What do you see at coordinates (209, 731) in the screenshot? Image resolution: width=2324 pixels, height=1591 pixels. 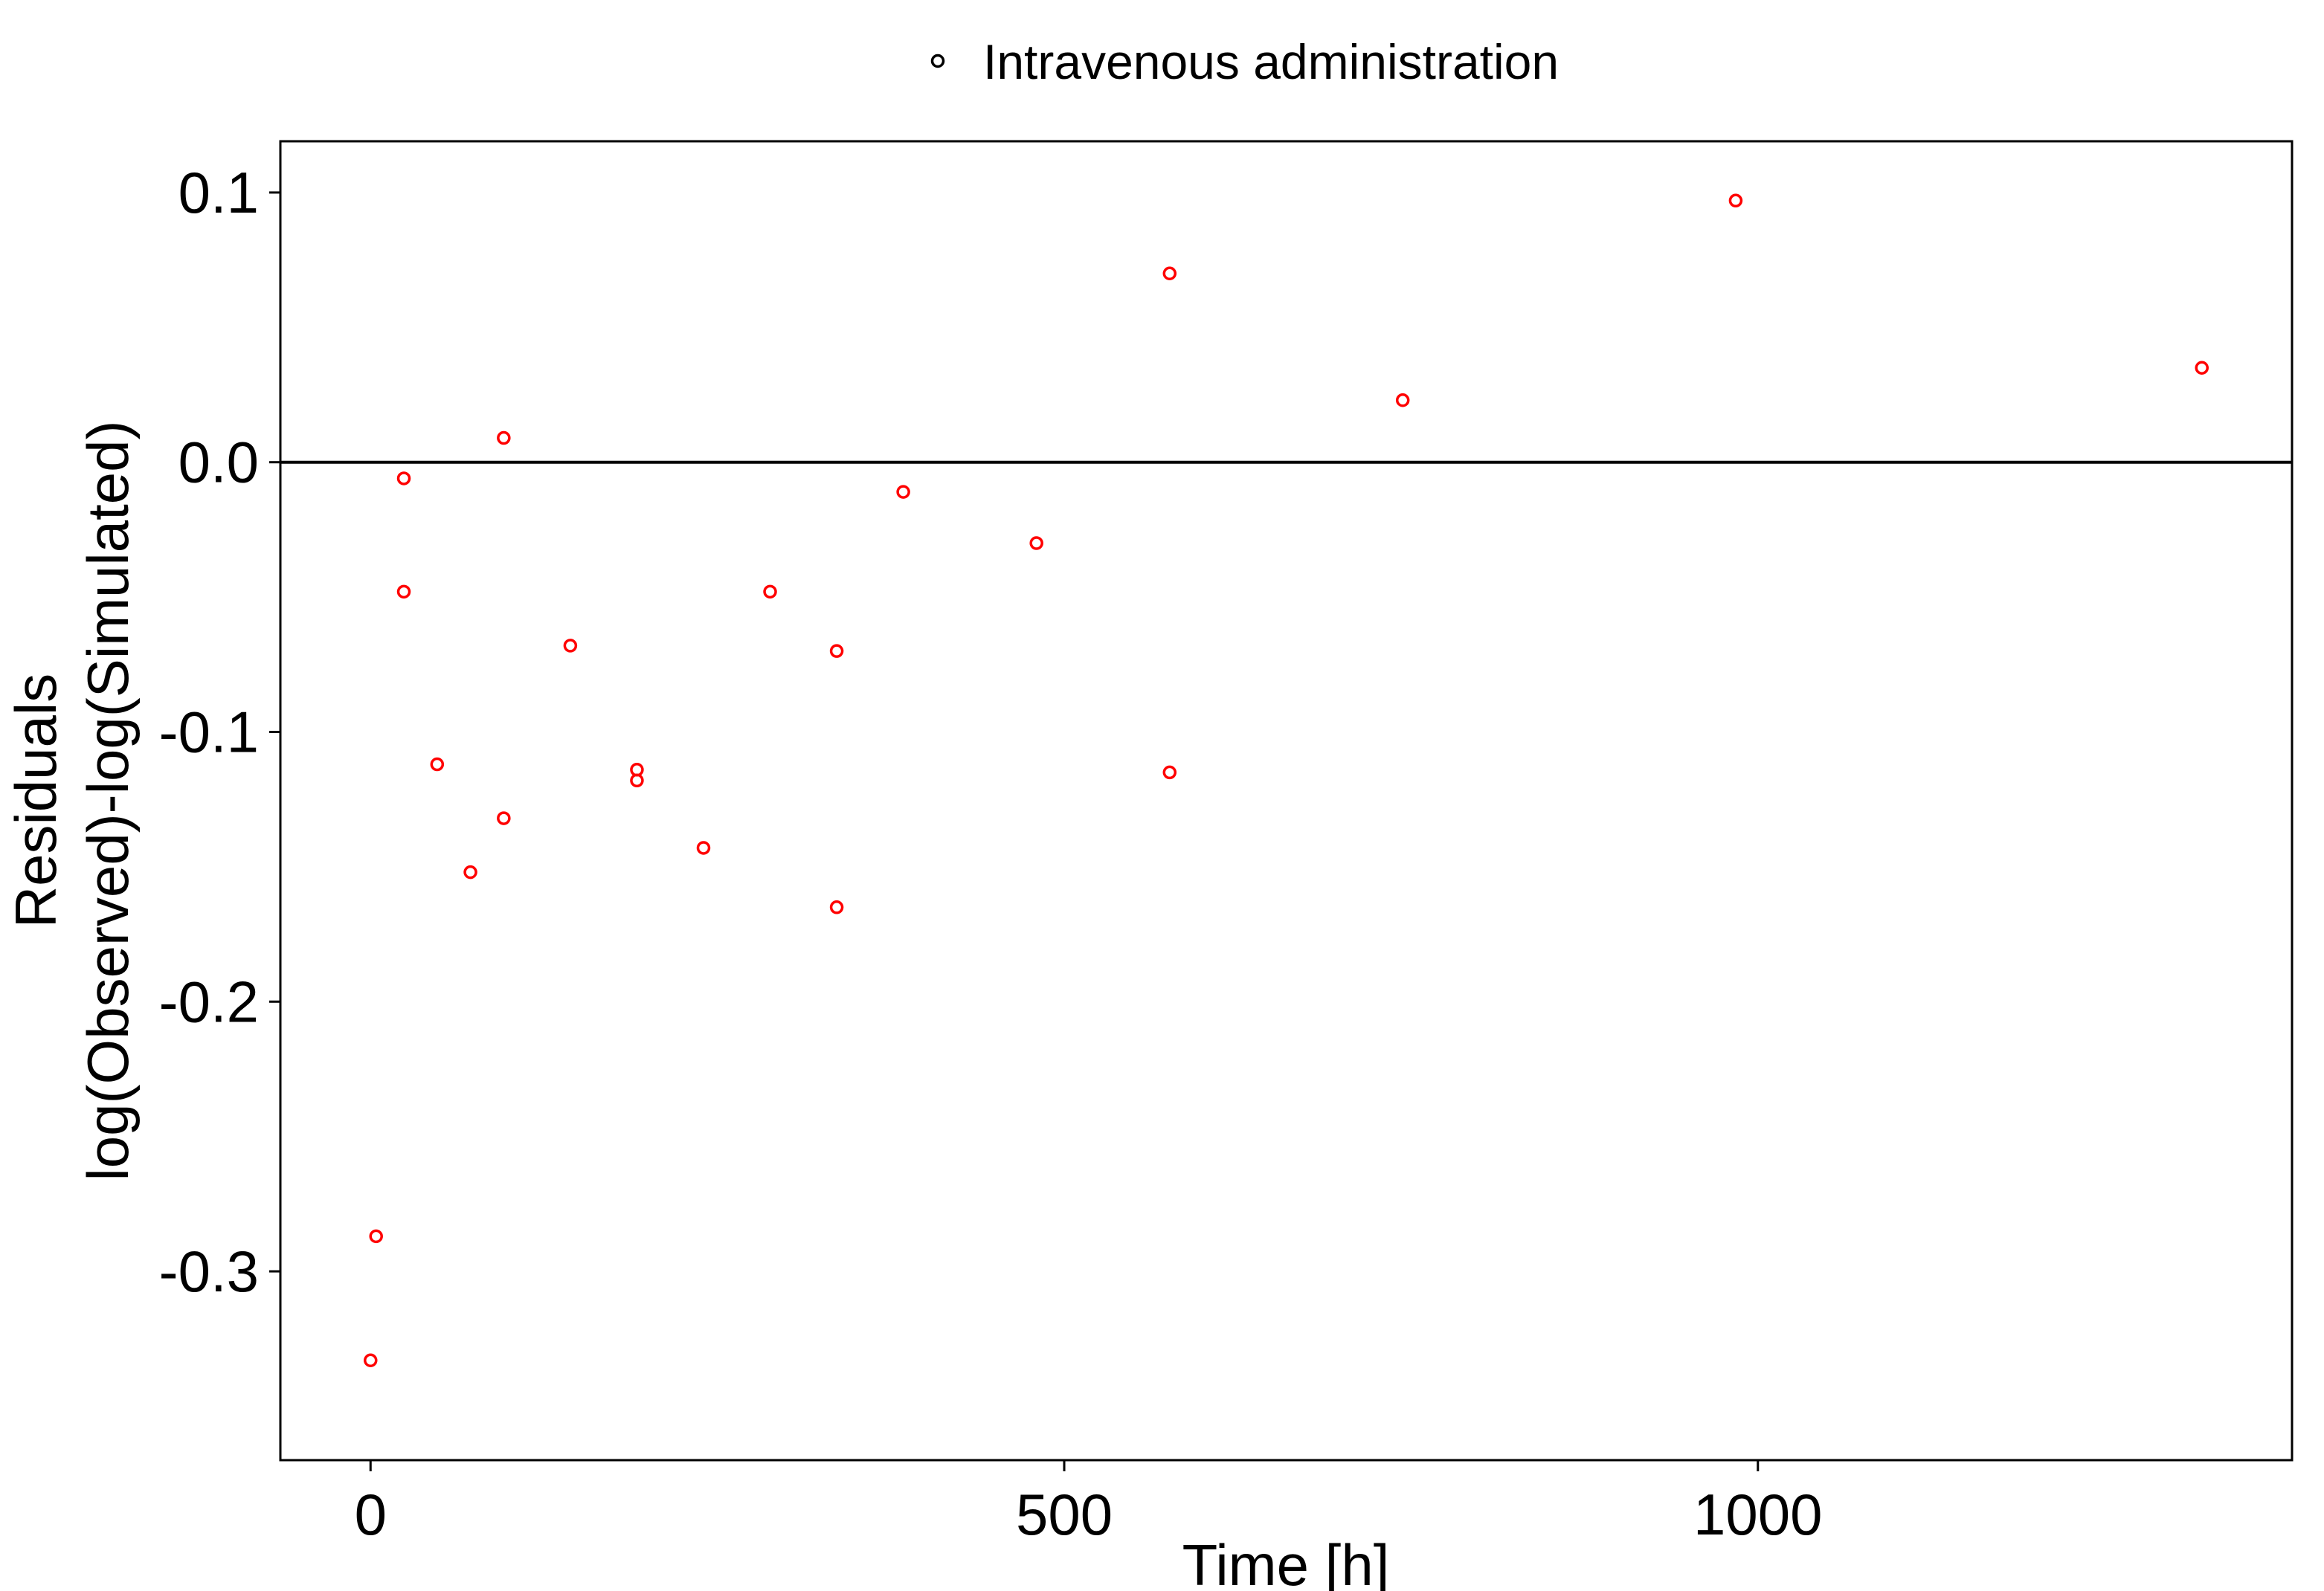 I see `y-tick-label: -0.1` at bounding box center [209, 731].